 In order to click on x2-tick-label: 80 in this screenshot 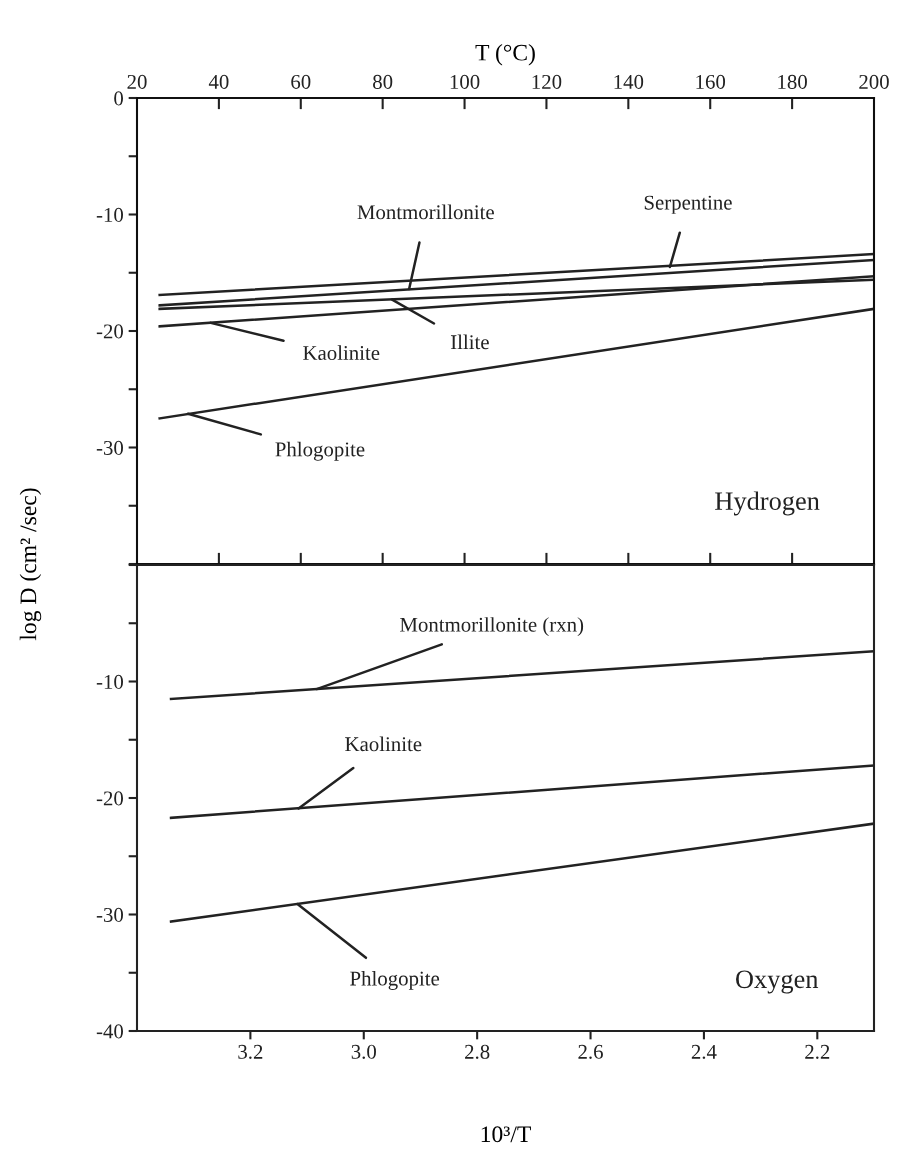, I will do `click(383, 81)`.